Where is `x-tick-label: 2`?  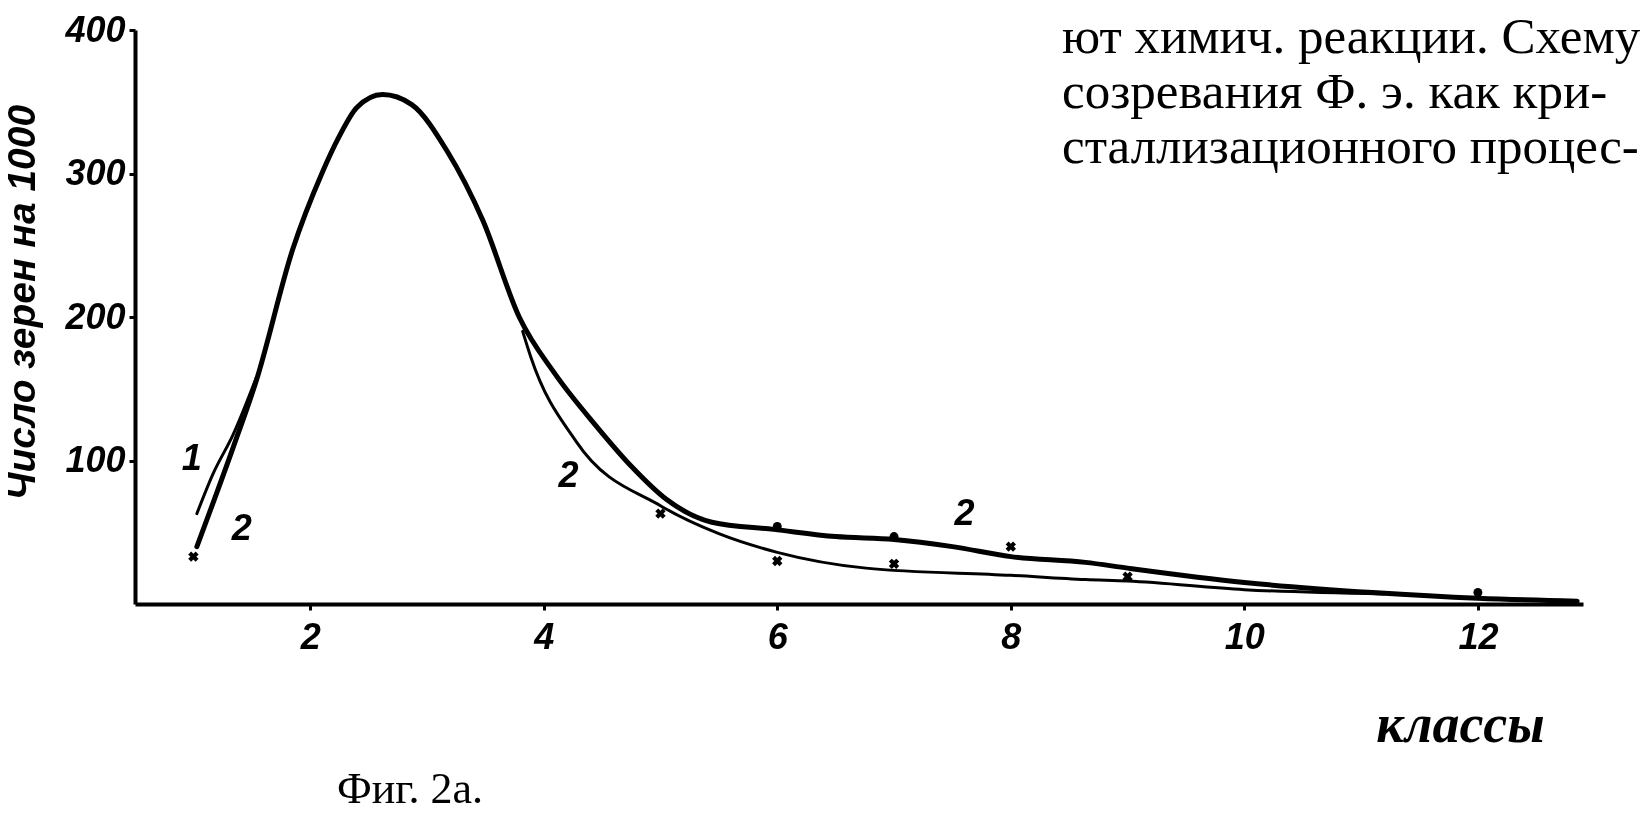
x-tick-label: 2 is located at coordinates (310, 636).